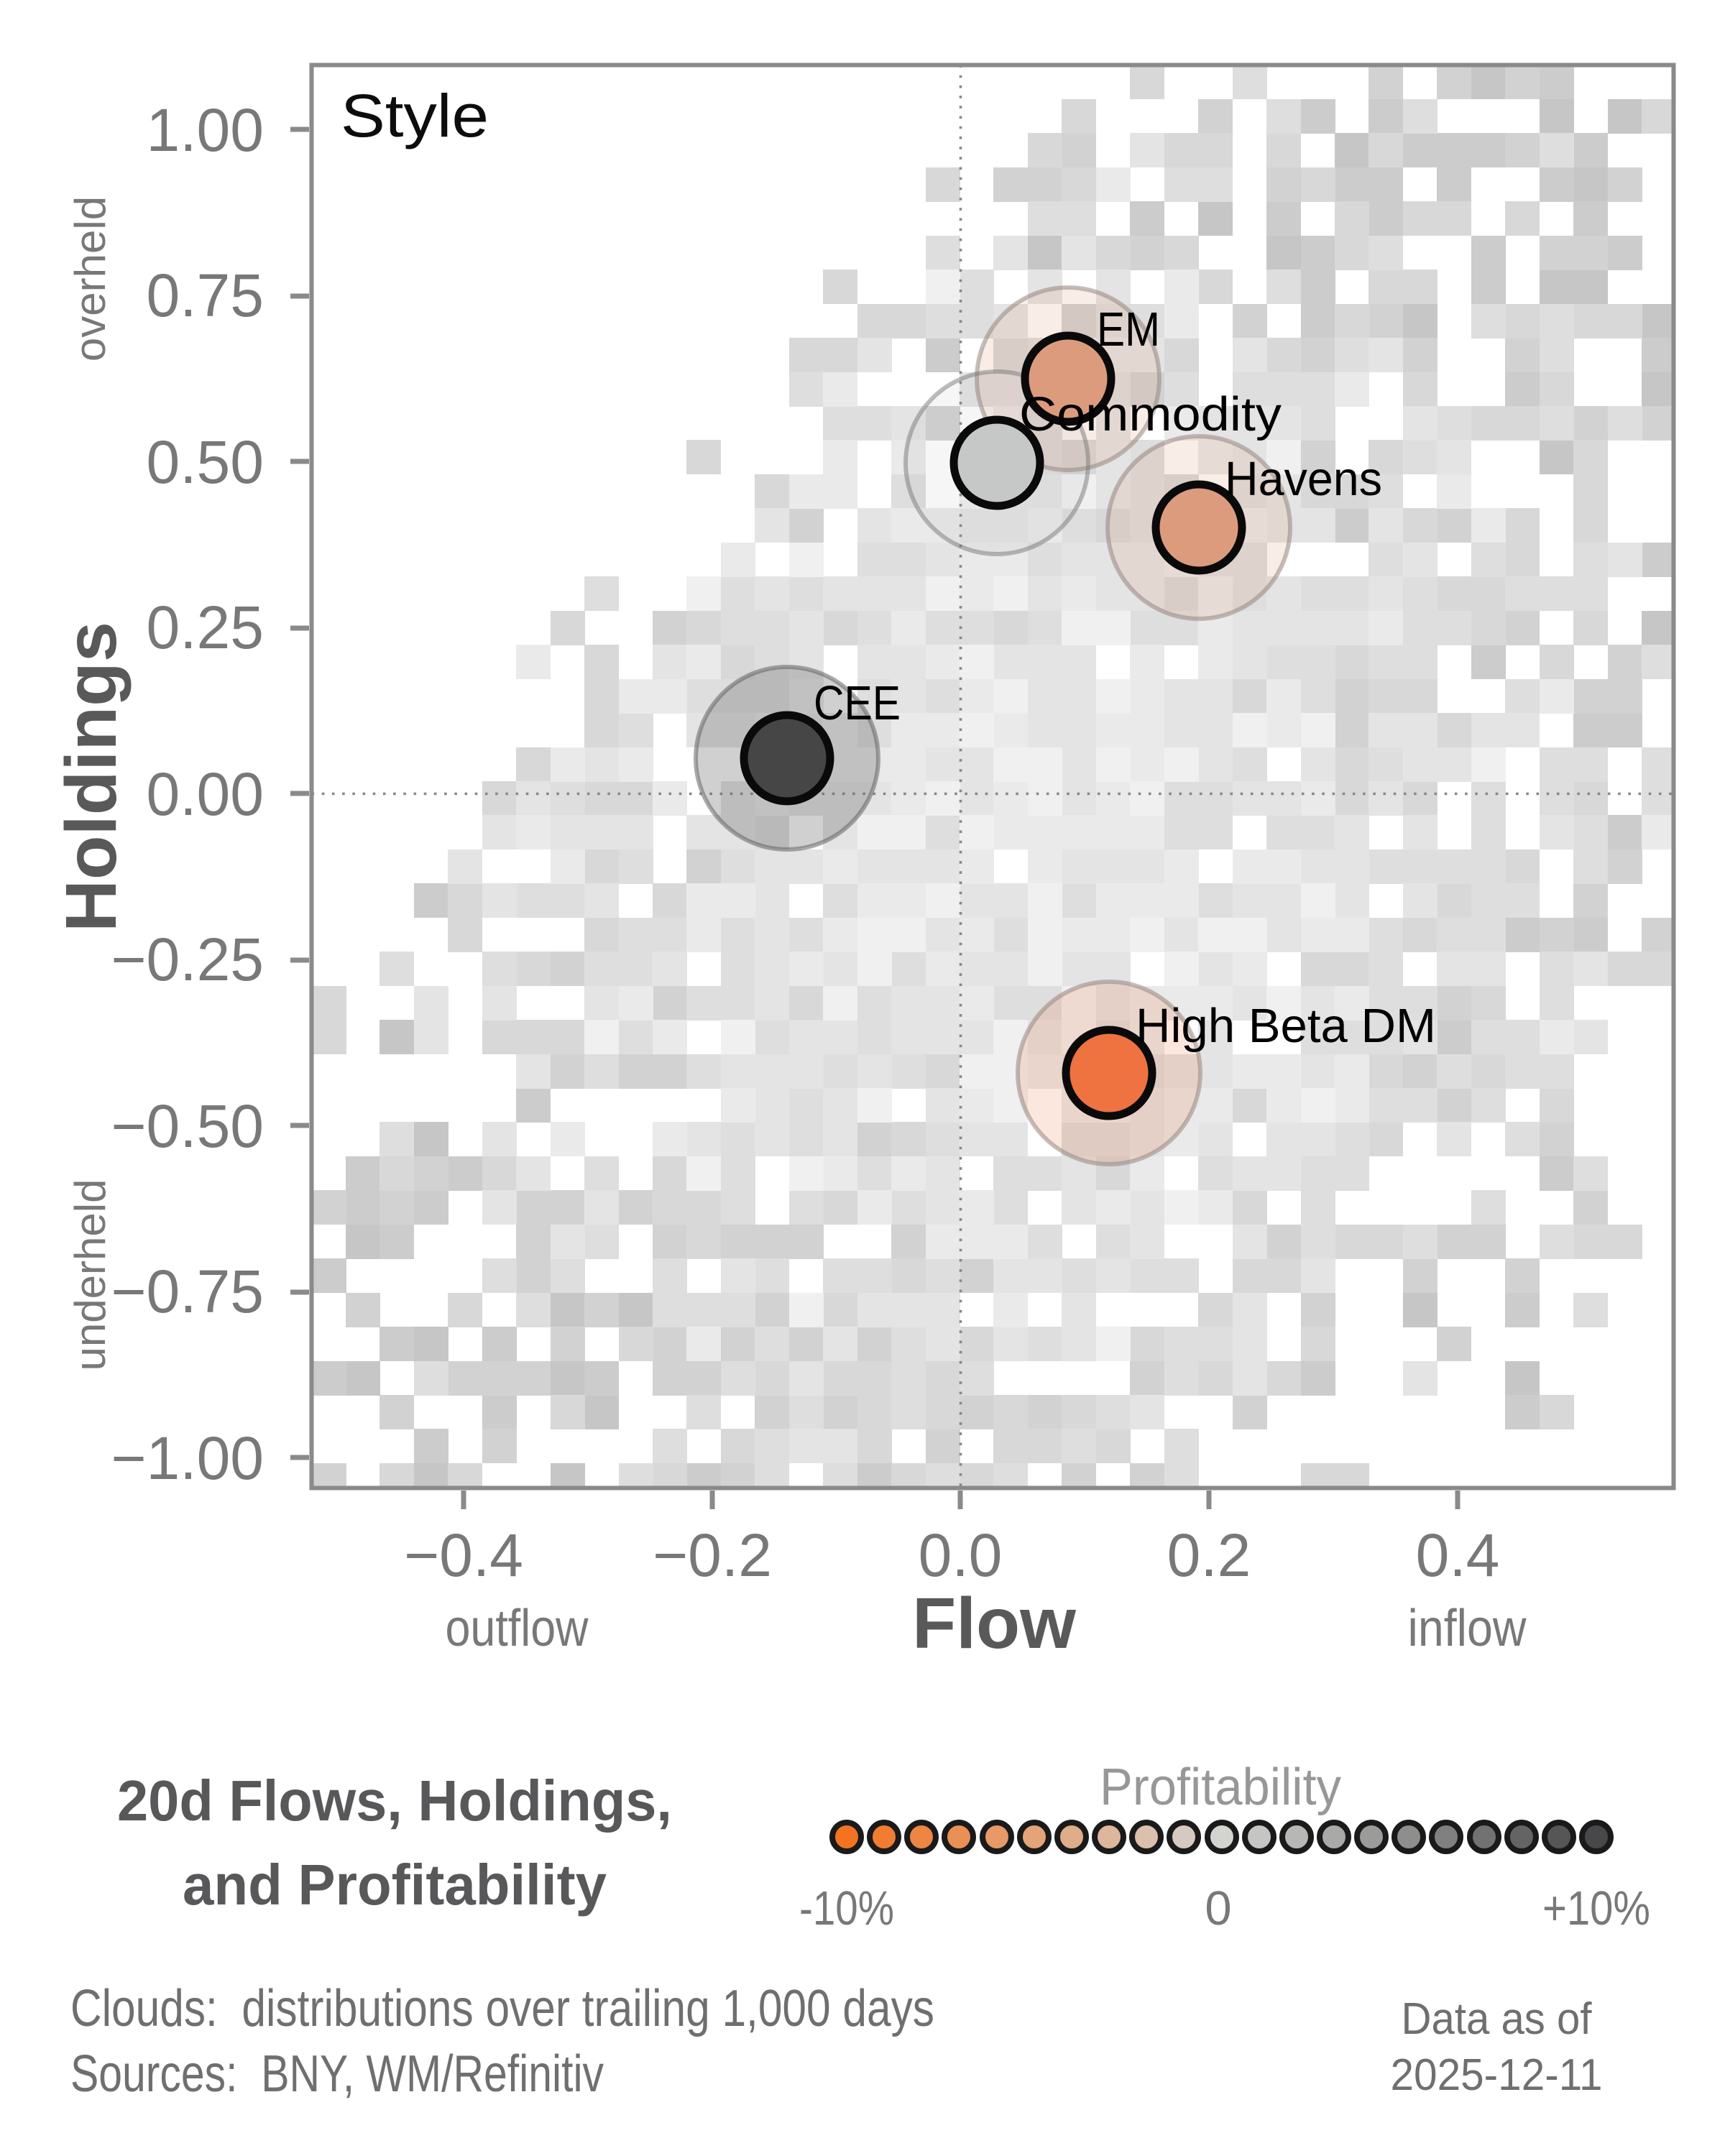 This screenshot has height=2156, width=1725. I want to click on svg-text: Sources: BNY, WM/Refinitiv, so click(337, 2074).